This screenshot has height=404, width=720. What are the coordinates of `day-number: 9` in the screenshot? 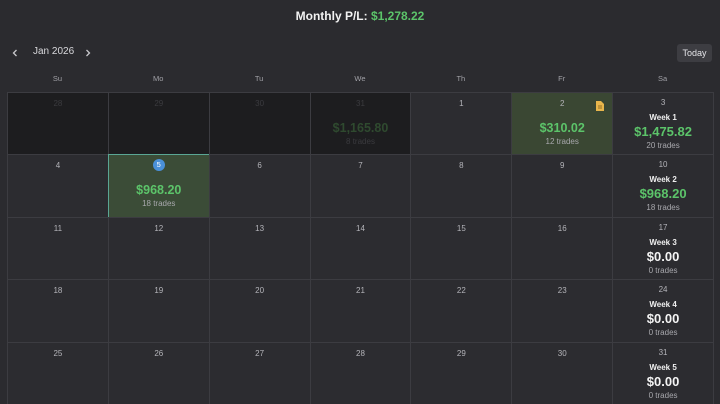 It's located at (562, 166).